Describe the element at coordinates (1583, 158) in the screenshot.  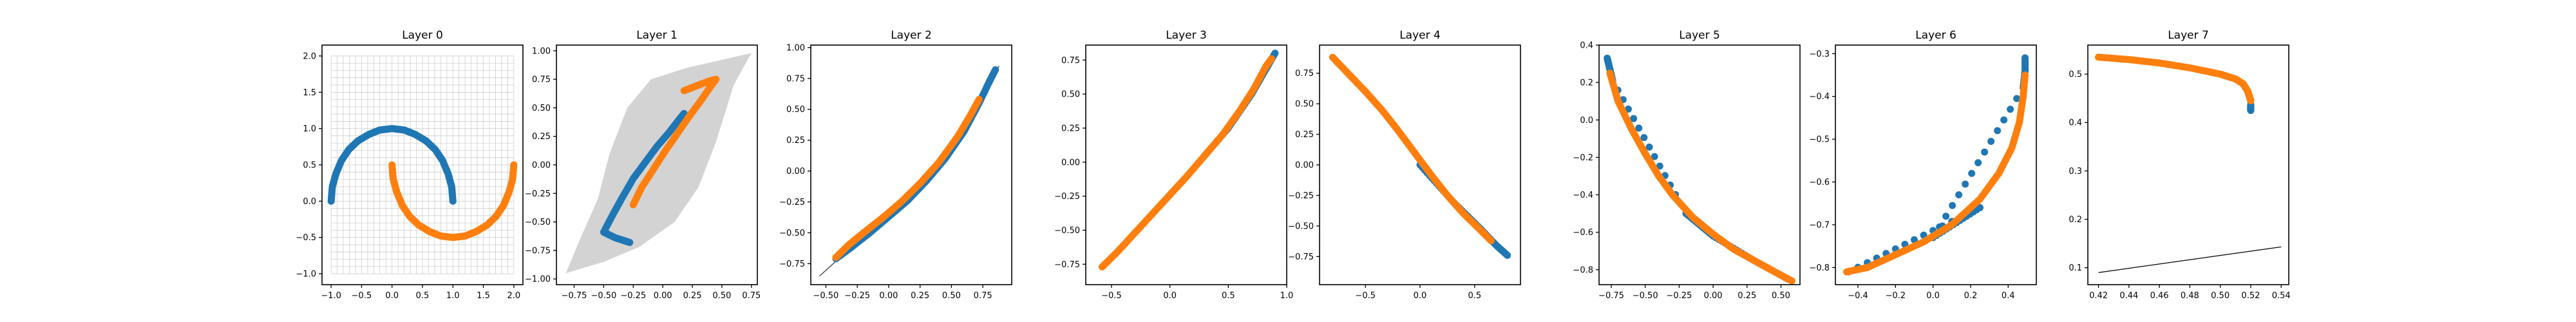
I see `y-tick-label: −0.2` at that location.